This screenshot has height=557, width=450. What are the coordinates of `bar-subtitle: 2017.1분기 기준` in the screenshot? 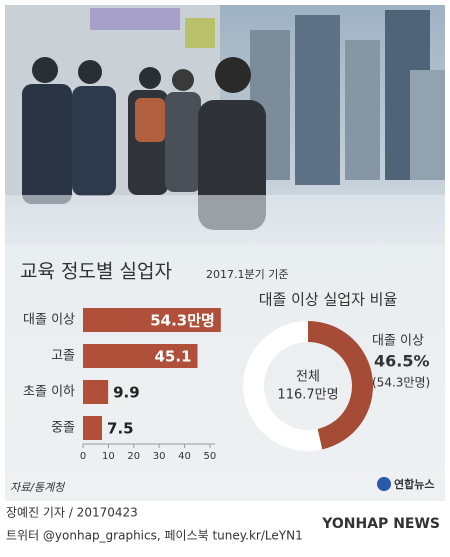 It's located at (247, 274).